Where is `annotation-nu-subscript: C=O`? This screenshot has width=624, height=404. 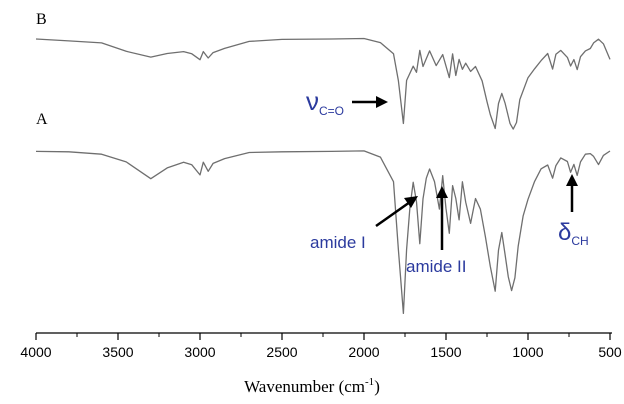
annotation-nu-subscript: C=O is located at coordinates (331, 111).